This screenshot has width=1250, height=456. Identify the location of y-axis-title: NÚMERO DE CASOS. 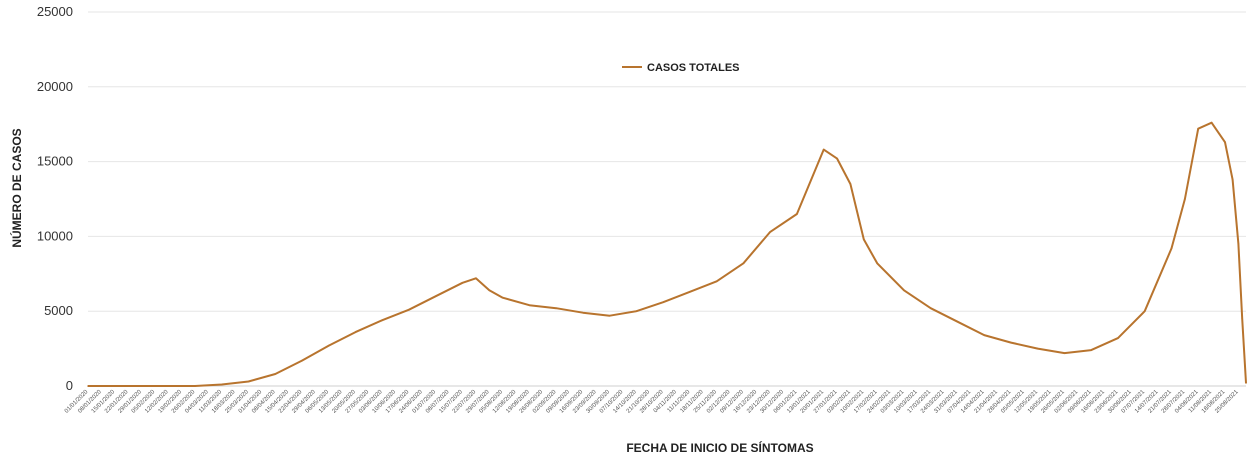
(16, 187).